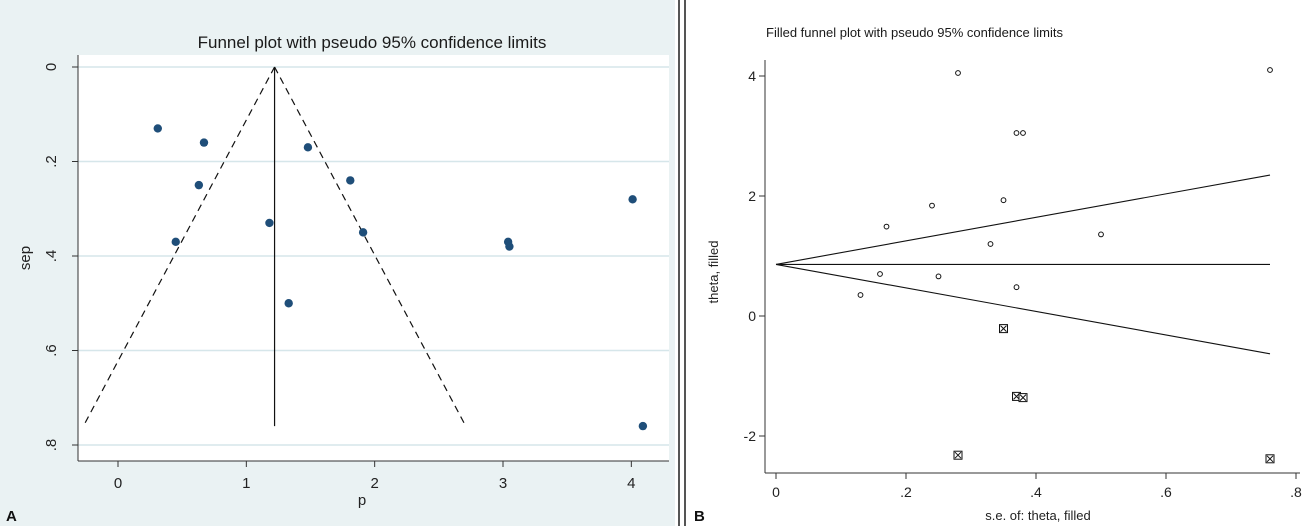 The image size is (1308, 526). What do you see at coordinates (51, 67) in the screenshot?
I see `panel-a-ytick-label: 0` at bounding box center [51, 67].